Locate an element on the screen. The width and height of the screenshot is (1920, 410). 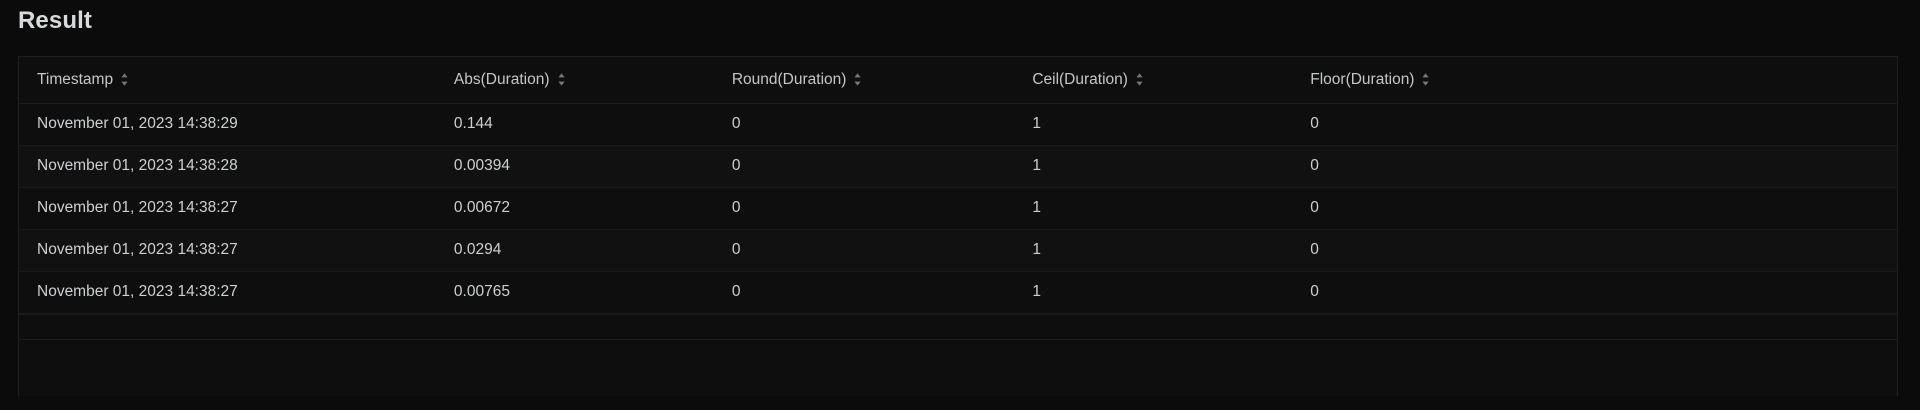
table-header: Timestamp Abs(Duration) is located at coordinates (958, 80).